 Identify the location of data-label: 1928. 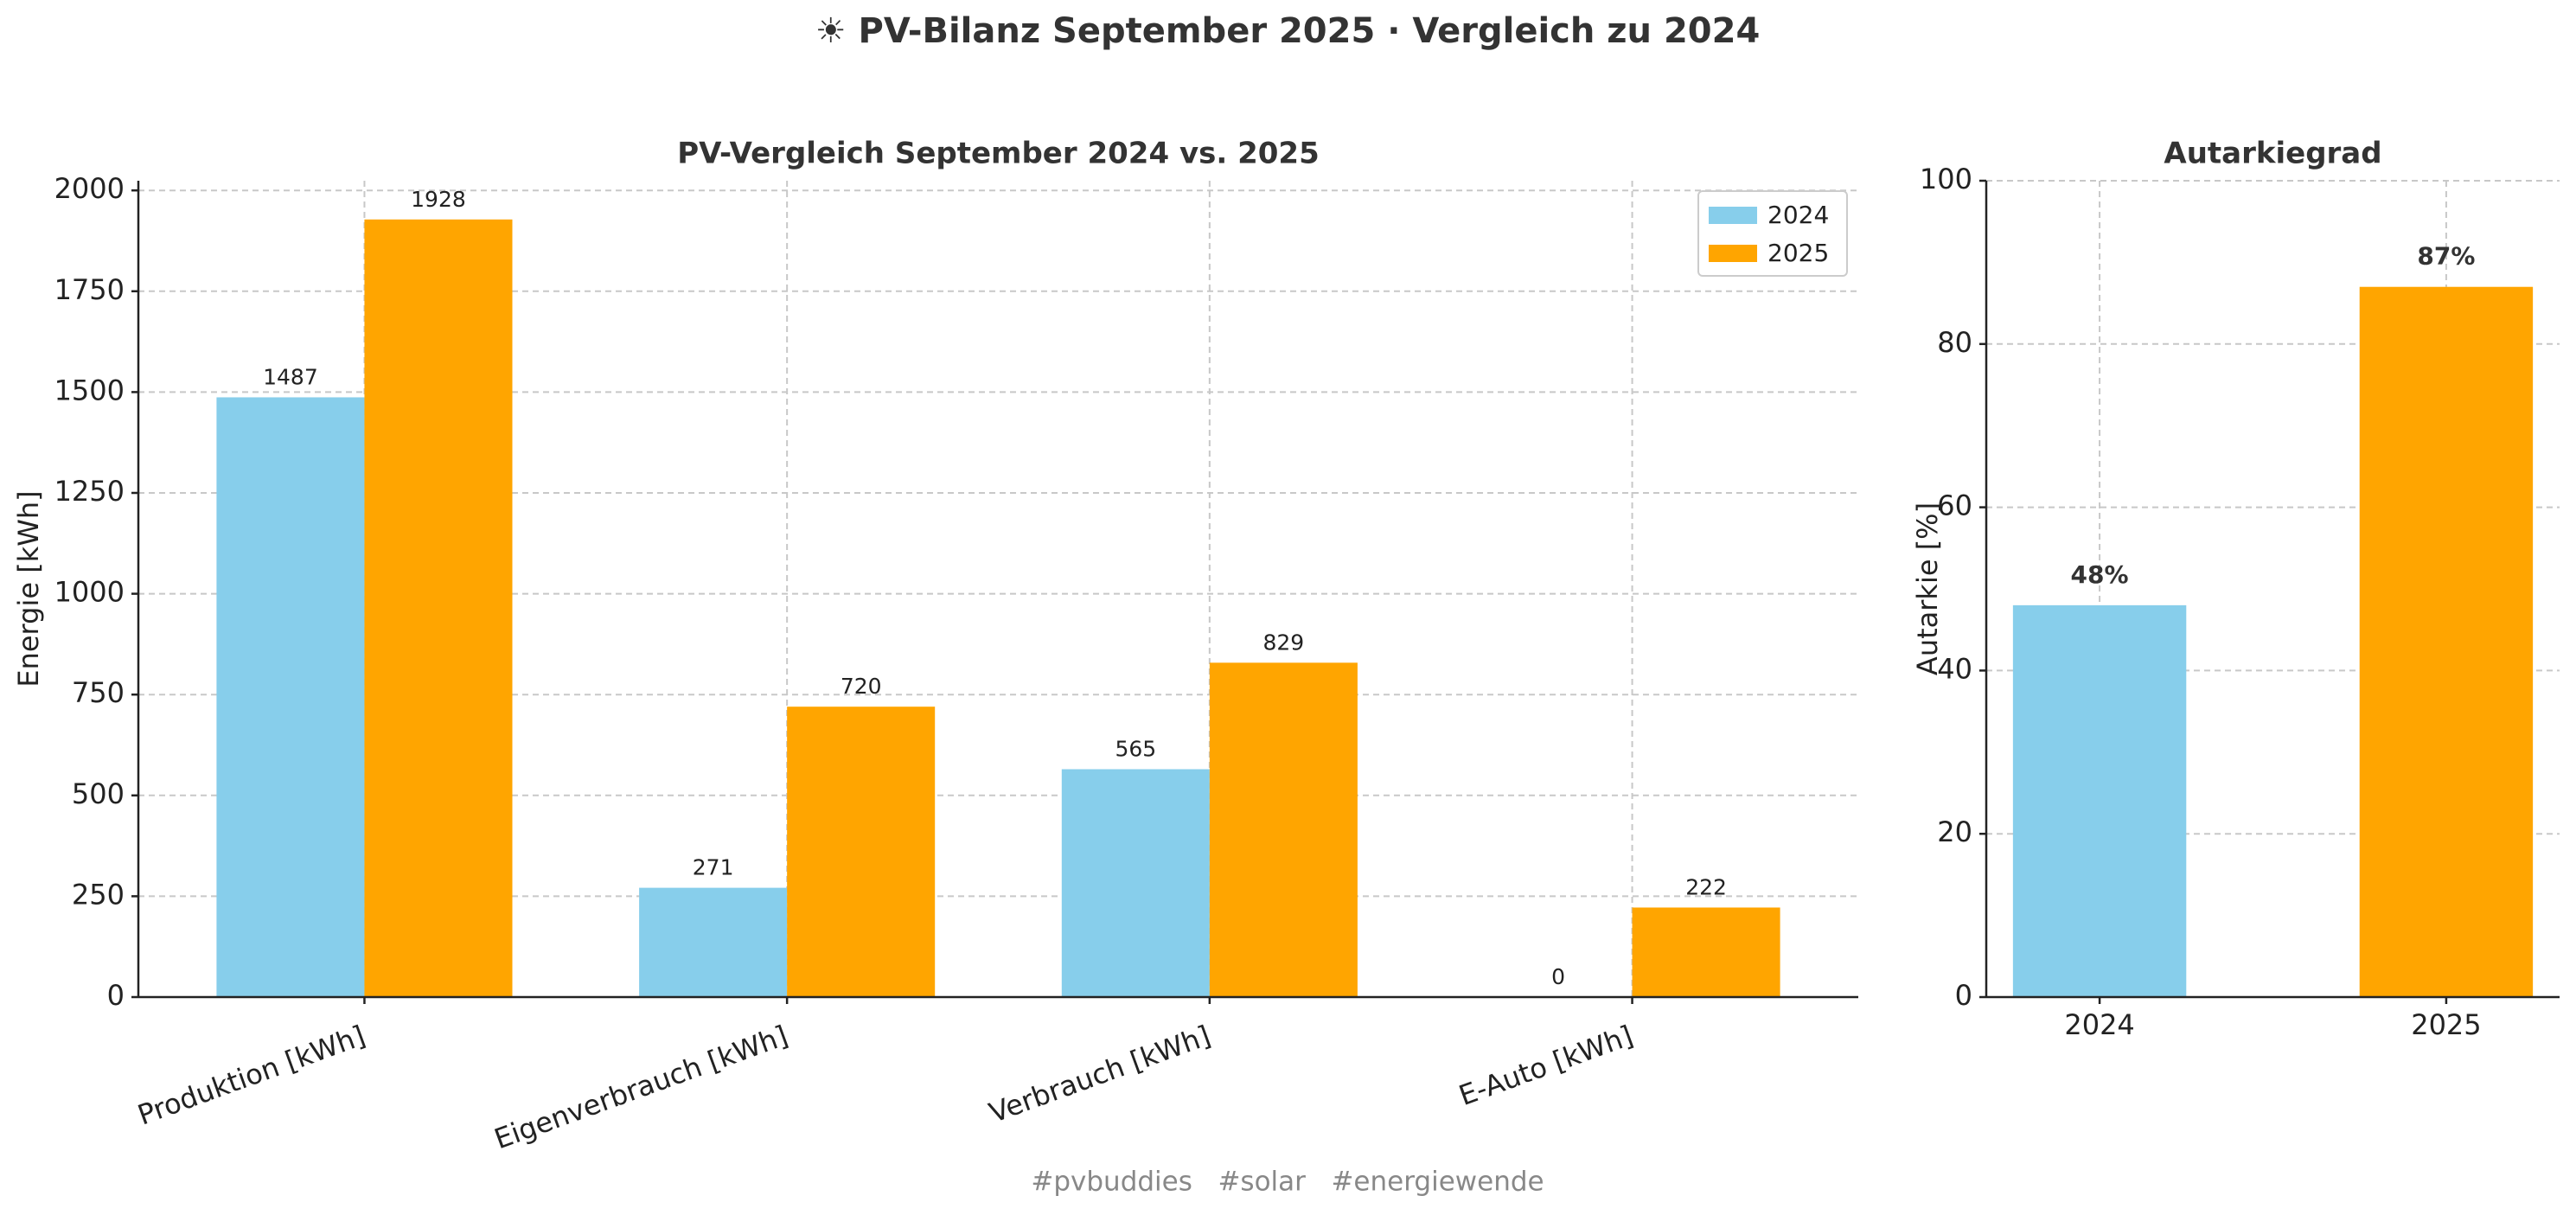
(439, 199).